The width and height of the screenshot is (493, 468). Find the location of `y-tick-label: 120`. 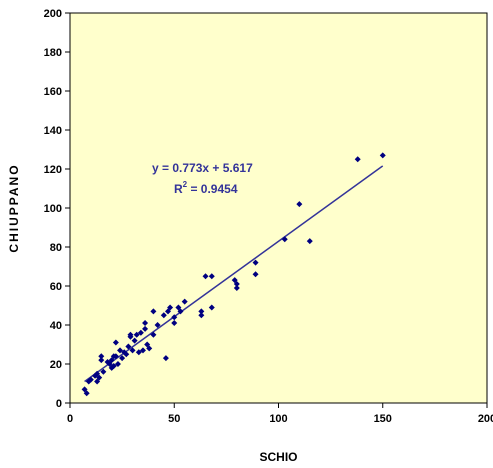

y-tick-label: 120 is located at coordinates (53, 170).